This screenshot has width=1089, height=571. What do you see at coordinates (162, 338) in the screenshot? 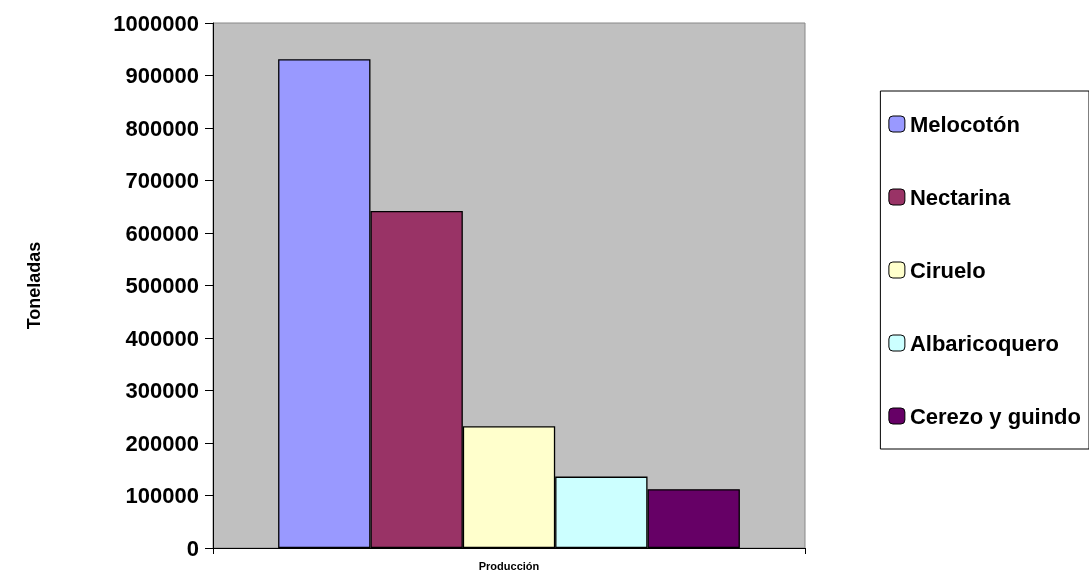
I see `y-tick-label: 400000` at bounding box center [162, 338].